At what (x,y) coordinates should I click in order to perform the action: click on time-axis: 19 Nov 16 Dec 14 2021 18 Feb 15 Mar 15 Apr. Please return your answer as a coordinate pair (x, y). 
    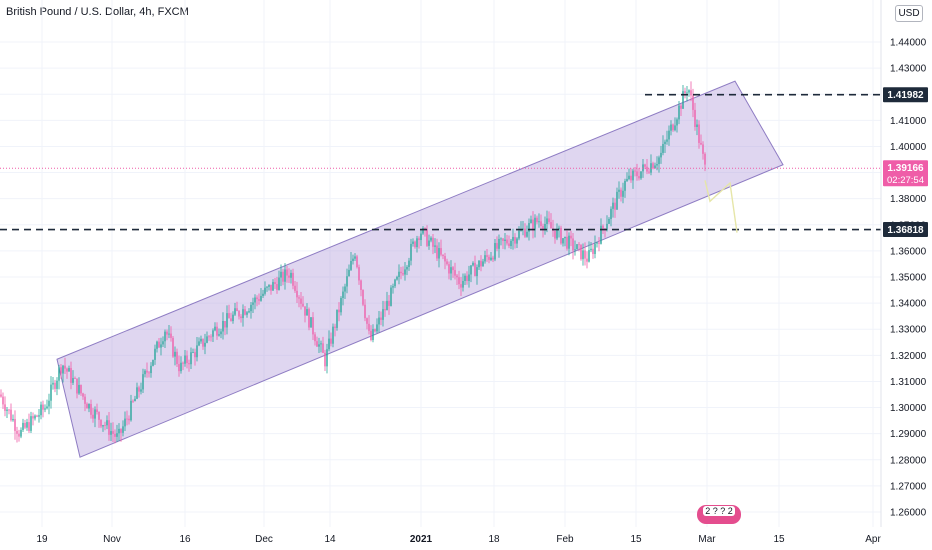
    Looking at the image, I should click on (458, 539).